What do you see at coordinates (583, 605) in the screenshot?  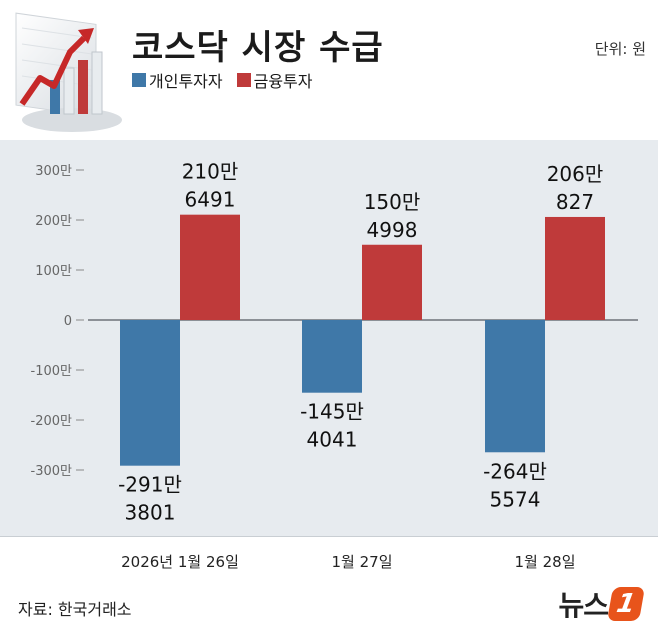 I see `logo-text: 뉴스` at bounding box center [583, 605].